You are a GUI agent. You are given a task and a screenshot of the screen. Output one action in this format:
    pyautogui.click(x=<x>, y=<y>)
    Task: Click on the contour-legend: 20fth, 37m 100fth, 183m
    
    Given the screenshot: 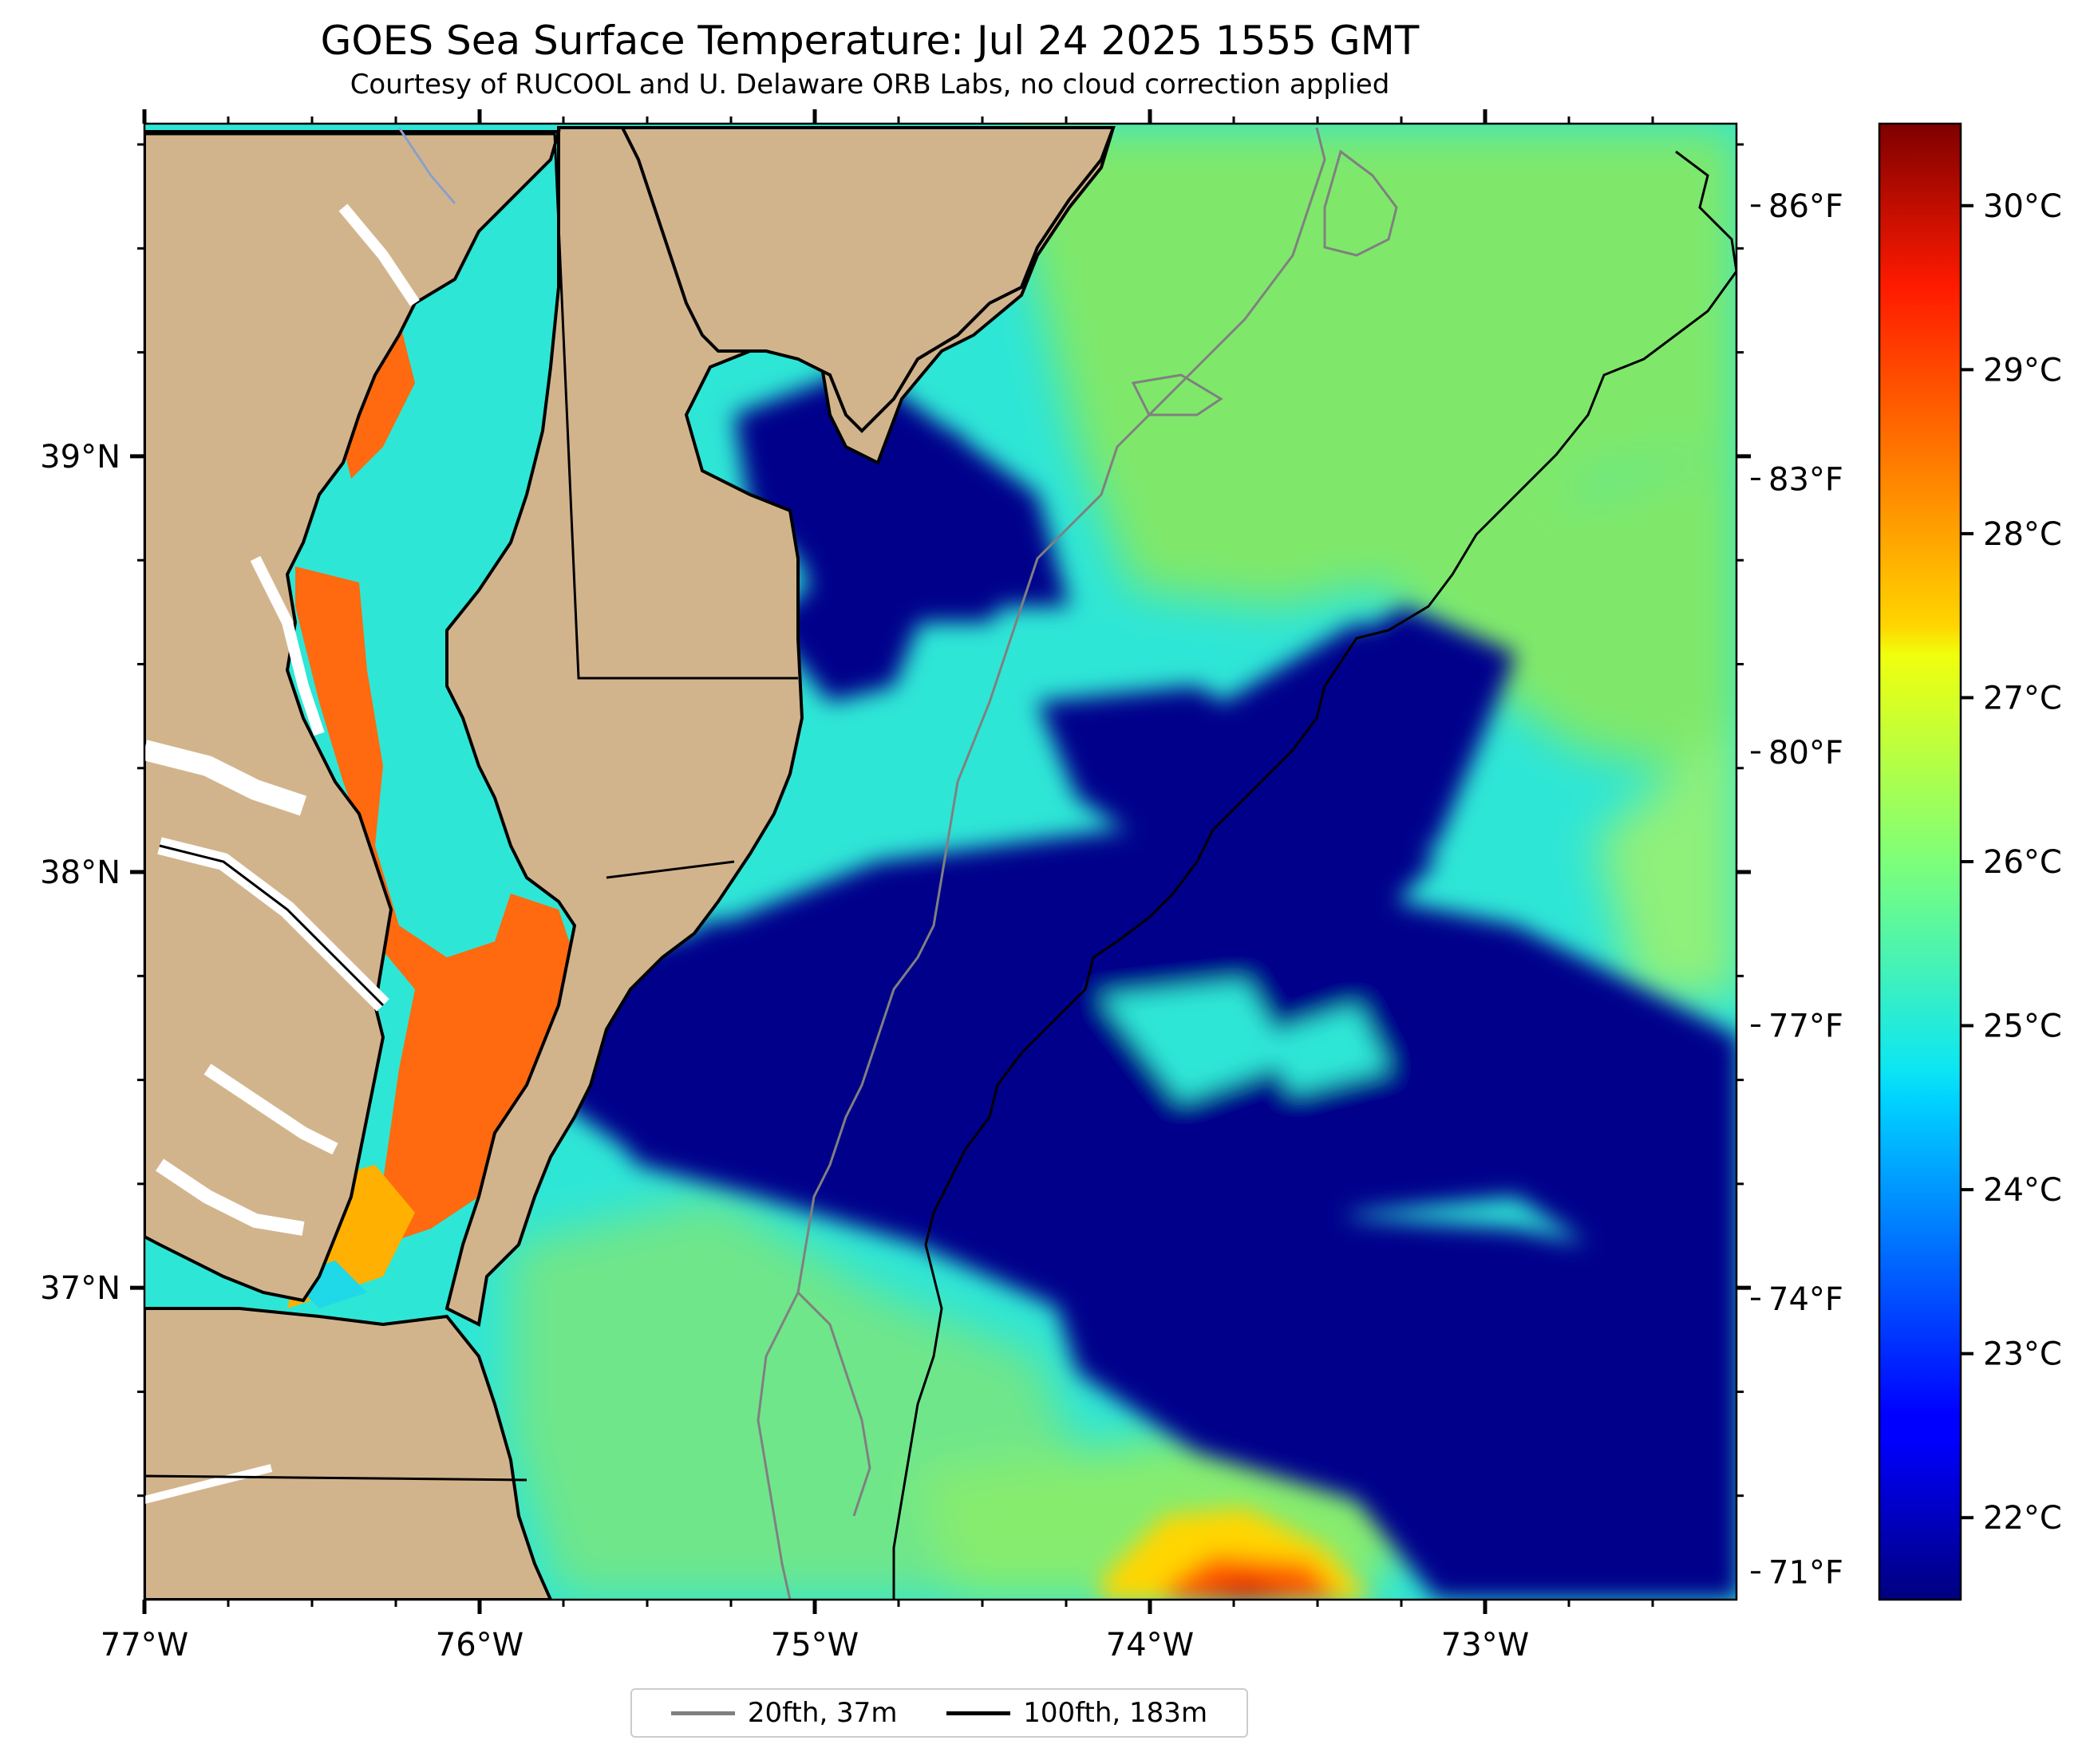 What is the action you would take?
    pyautogui.click(x=939, y=1713)
    